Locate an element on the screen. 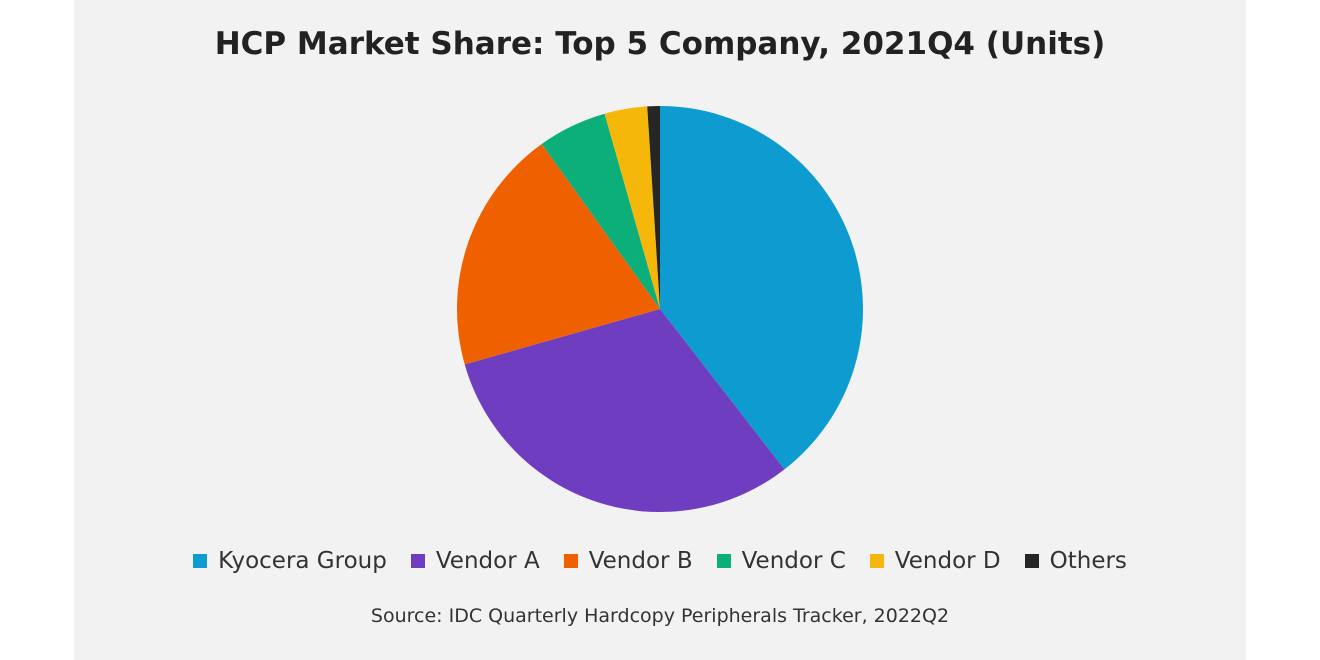  legend-label: Vendor D is located at coordinates (947, 561).